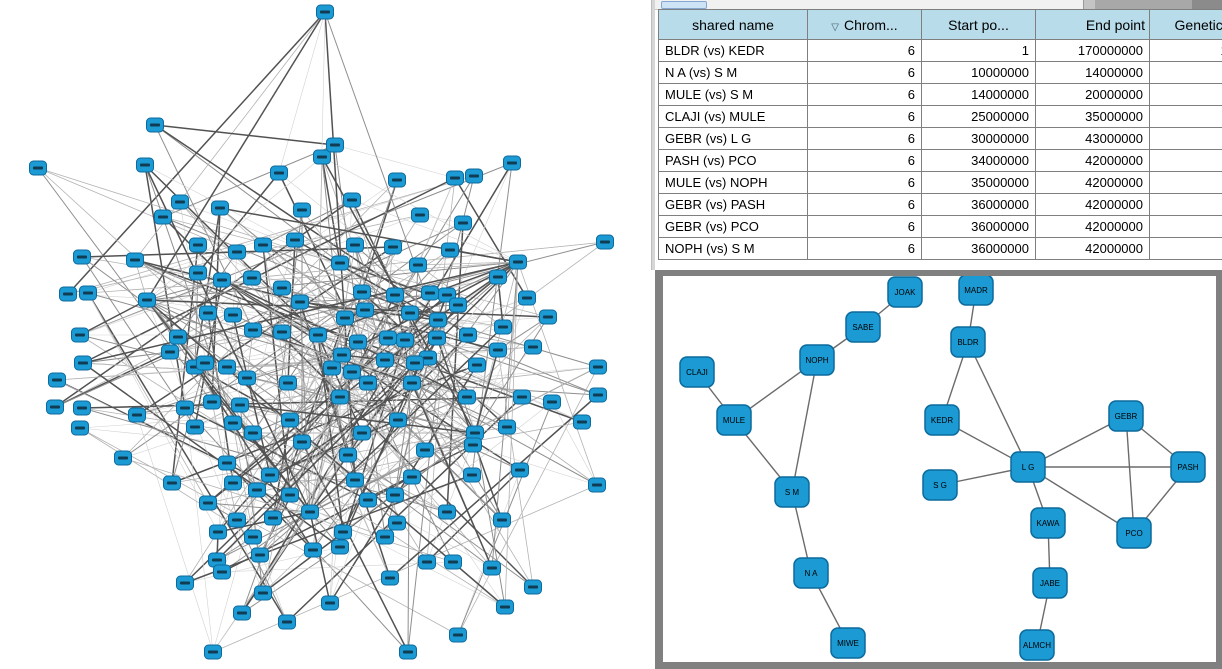 This screenshot has height=669, width=1222. What do you see at coordinates (863, 327) in the screenshot?
I see `subnetwork-node-sabe: SABE` at bounding box center [863, 327].